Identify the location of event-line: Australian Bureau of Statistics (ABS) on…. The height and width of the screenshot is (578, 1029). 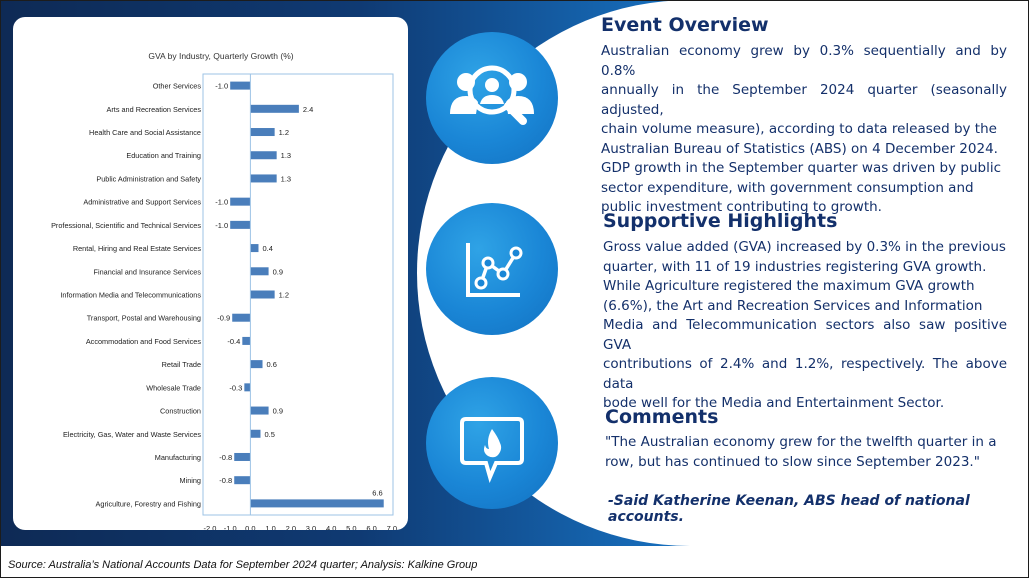
(799, 148).